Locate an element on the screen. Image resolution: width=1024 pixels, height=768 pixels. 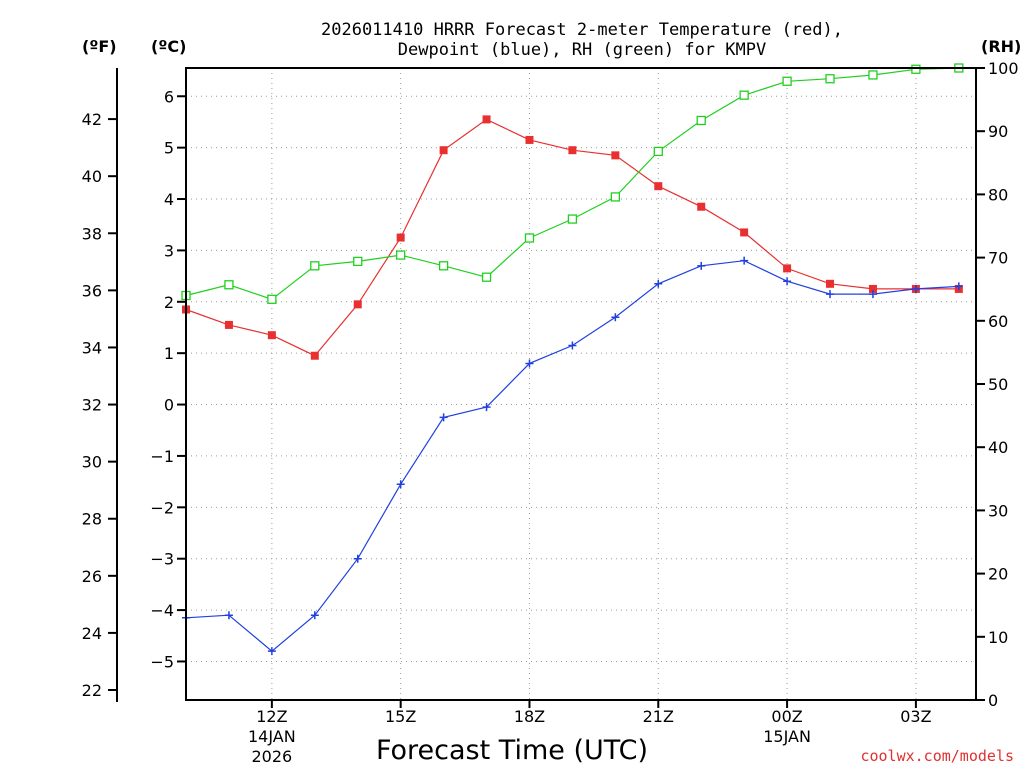
celsius-tick-label: −2 is located at coordinates (162, 507).